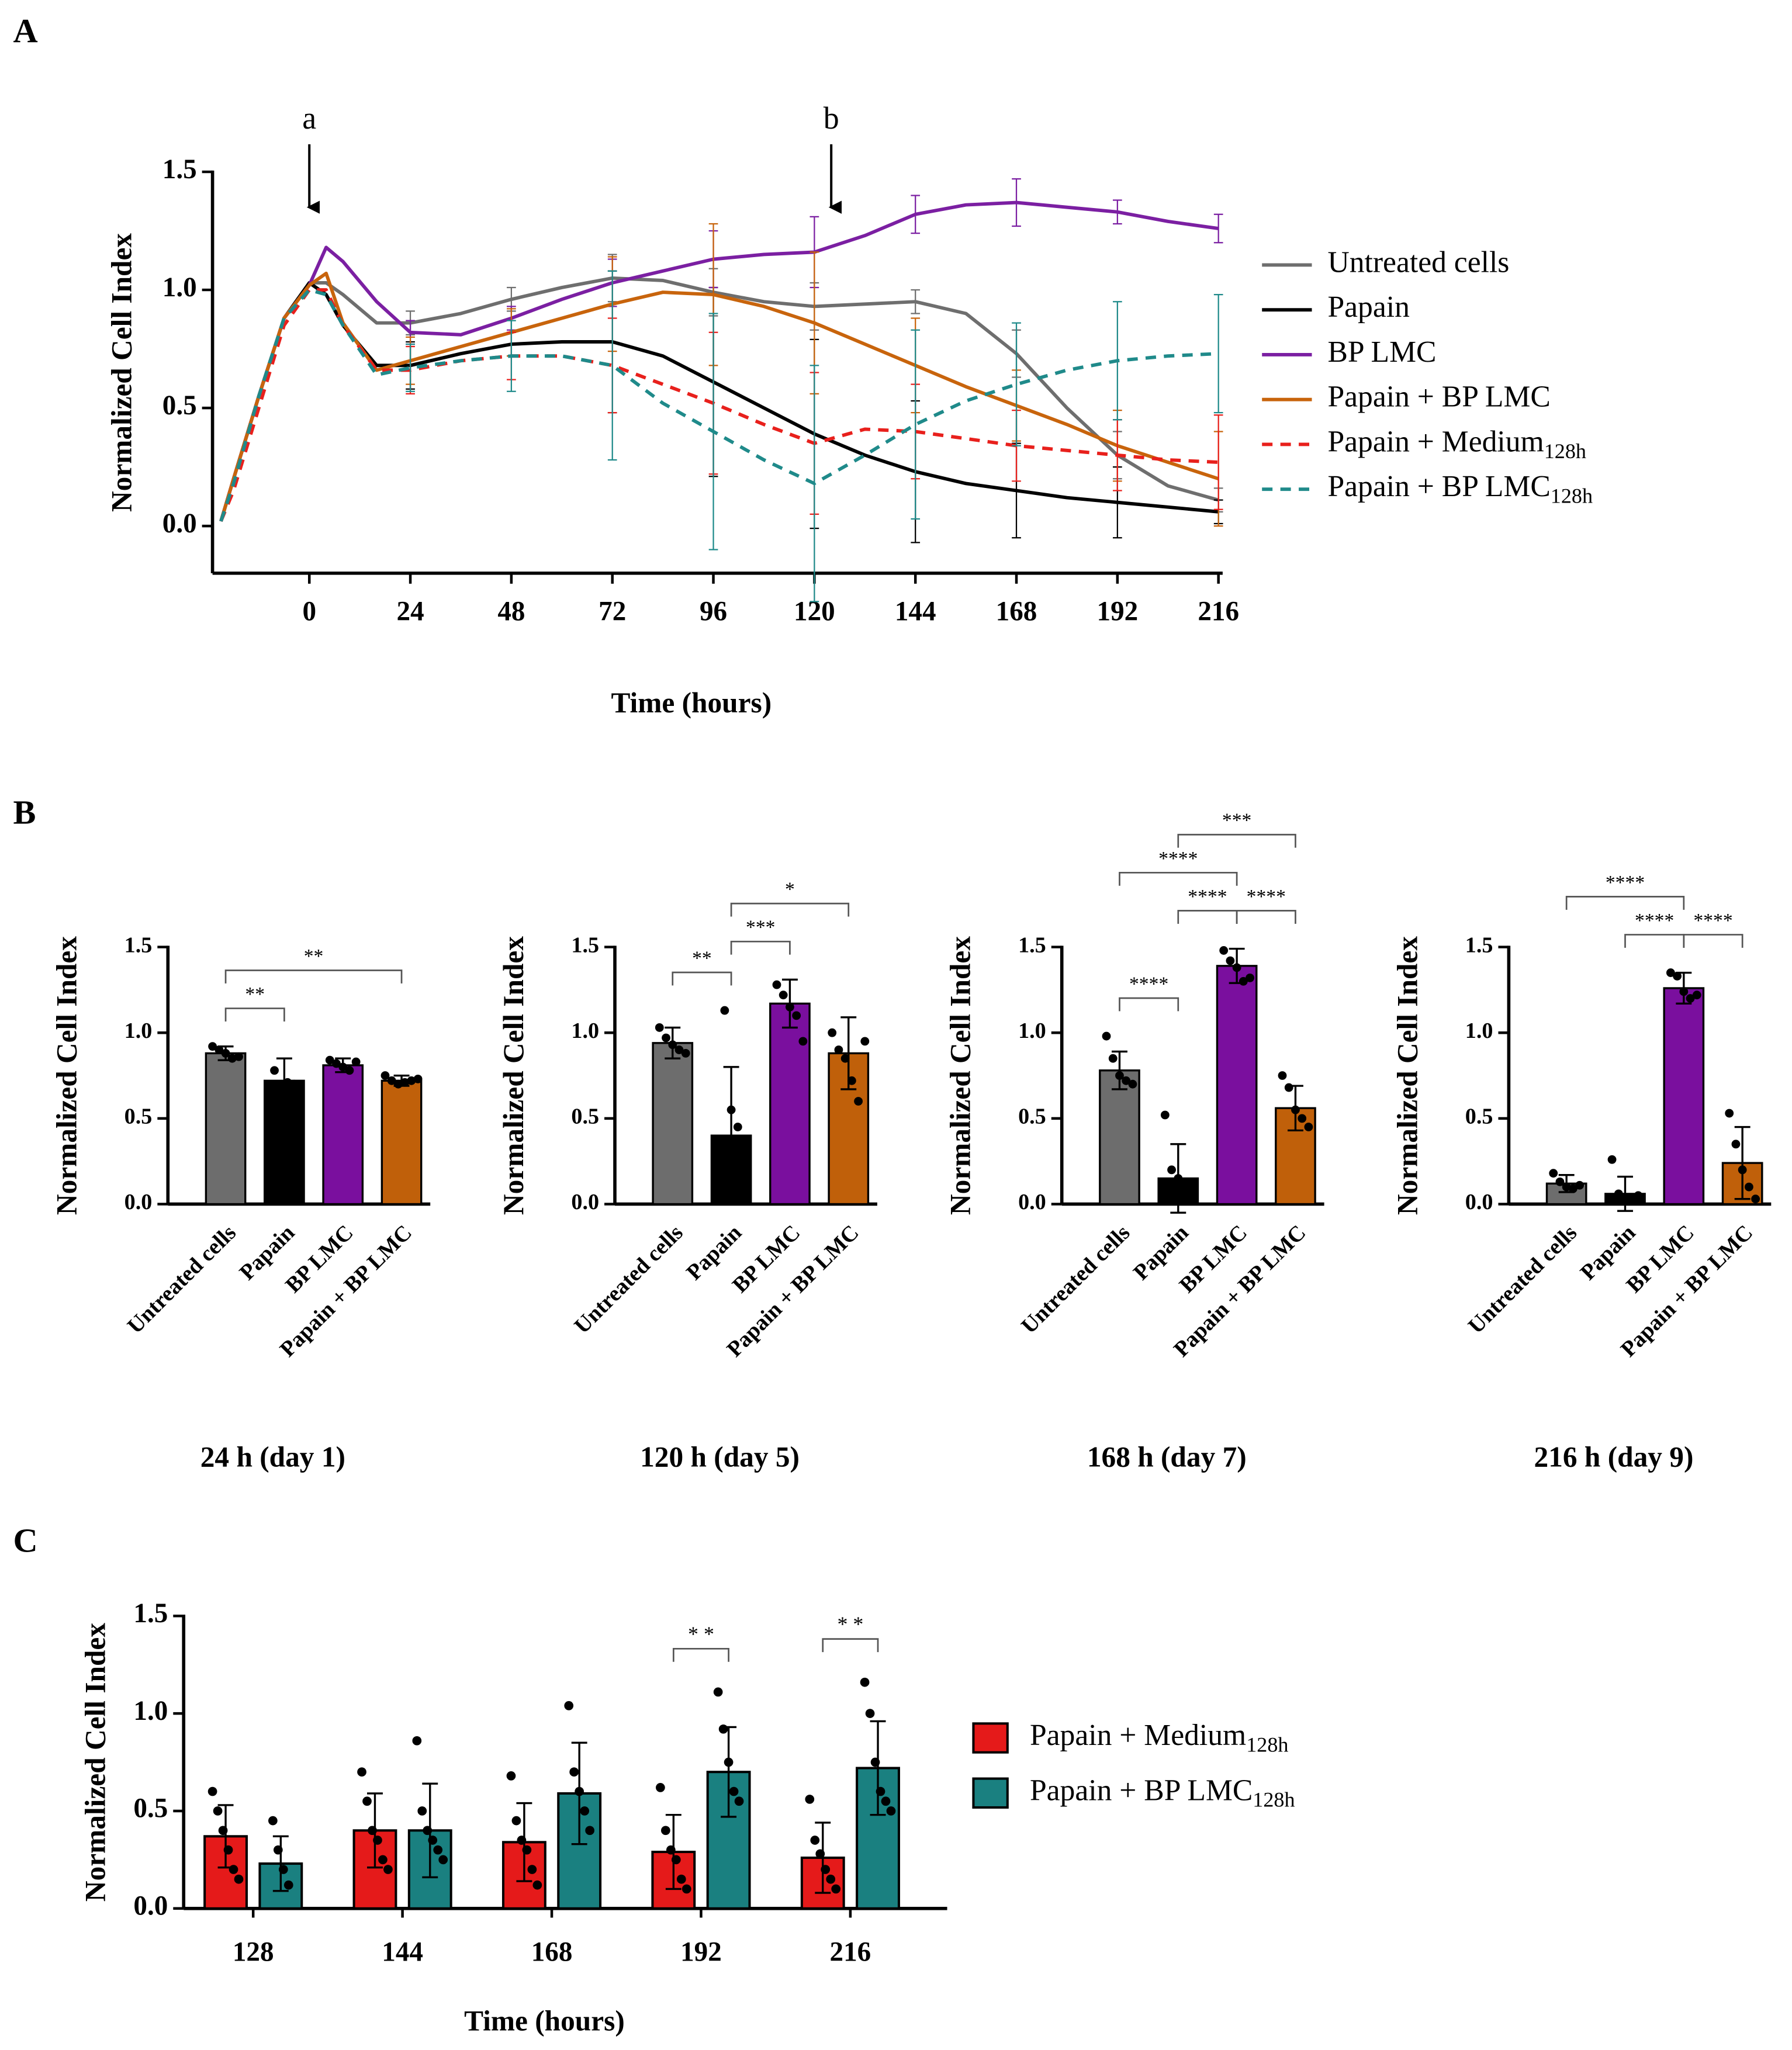 This screenshot has width=1792, height=2050. Describe the element at coordinates (1438, 397) in the screenshot. I see `legend-text: Papain + BP LMC` at that location.